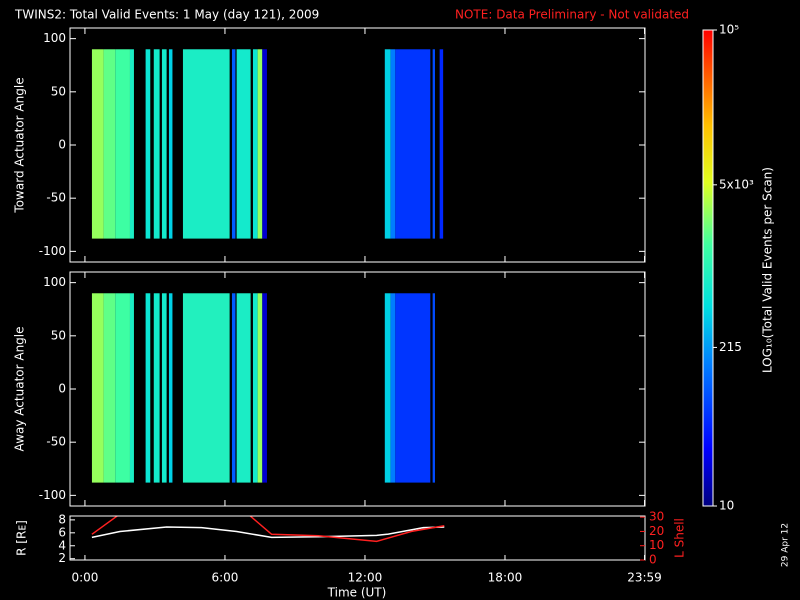 This screenshot has height=600, width=800. Describe the element at coordinates (62, 558) in the screenshot. I see `y-tick-label: 2` at that location.